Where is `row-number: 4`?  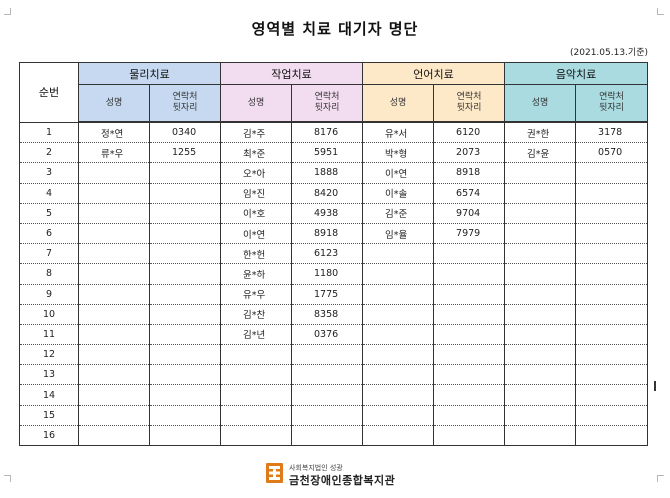 row-number: 4 is located at coordinates (49, 193).